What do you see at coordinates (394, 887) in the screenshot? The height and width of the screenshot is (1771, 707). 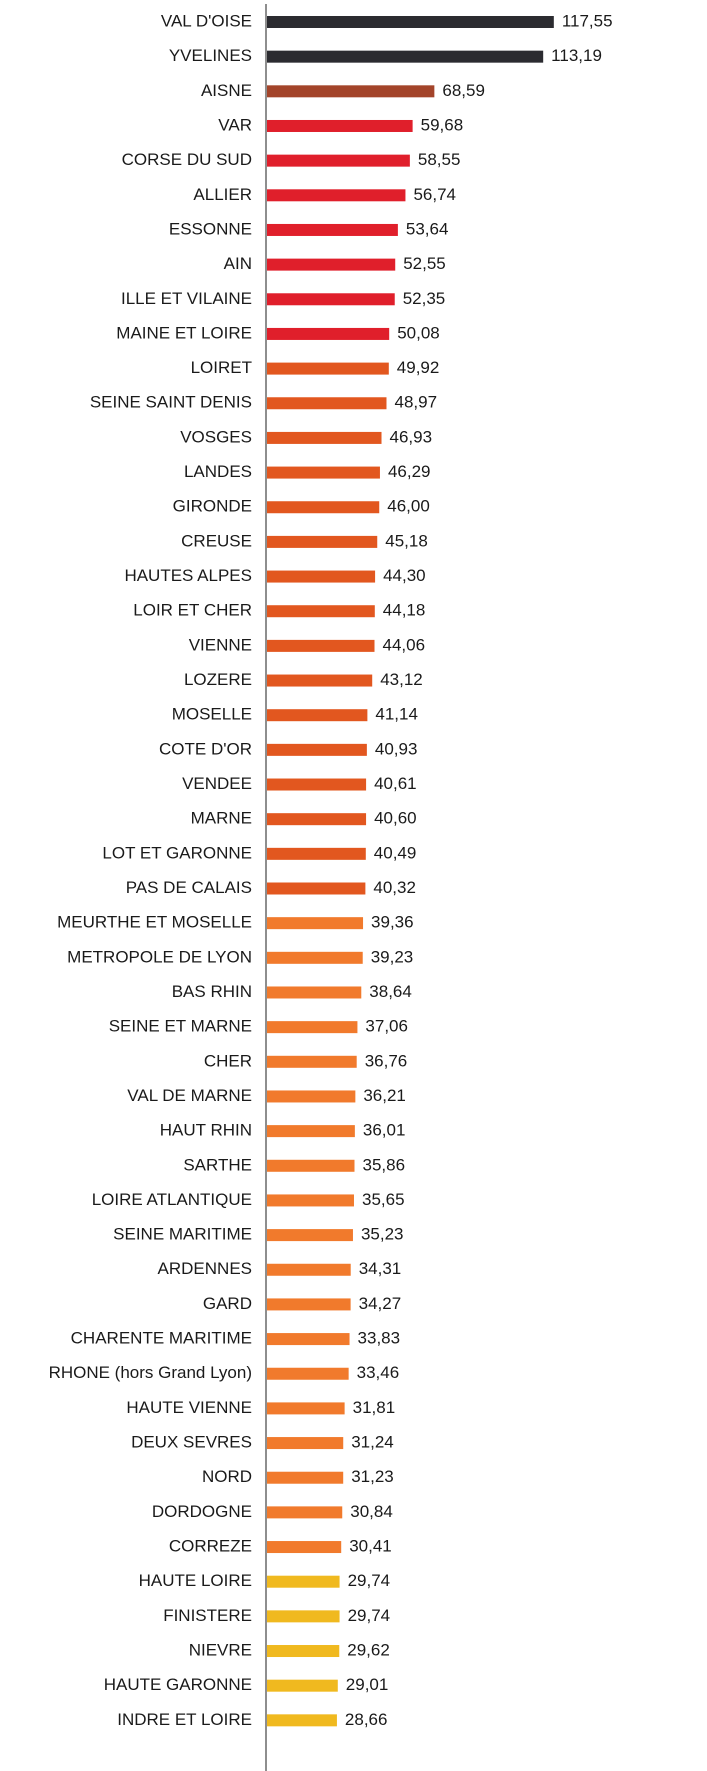 I see `value-label: 40,32` at bounding box center [394, 887].